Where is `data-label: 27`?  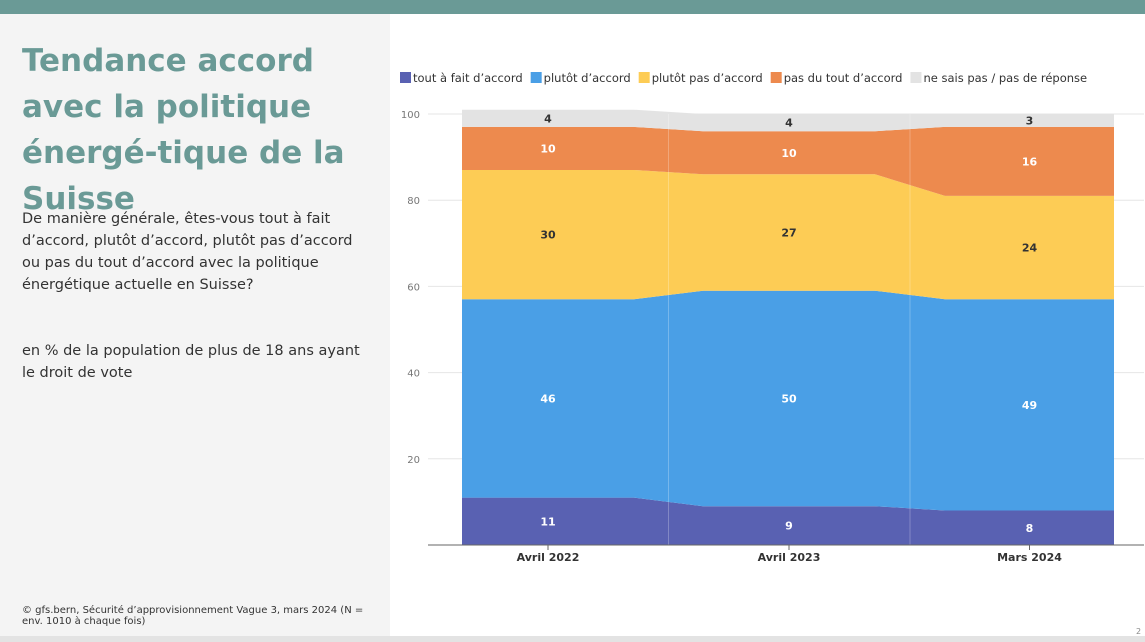 data-label: 27 is located at coordinates (788, 233).